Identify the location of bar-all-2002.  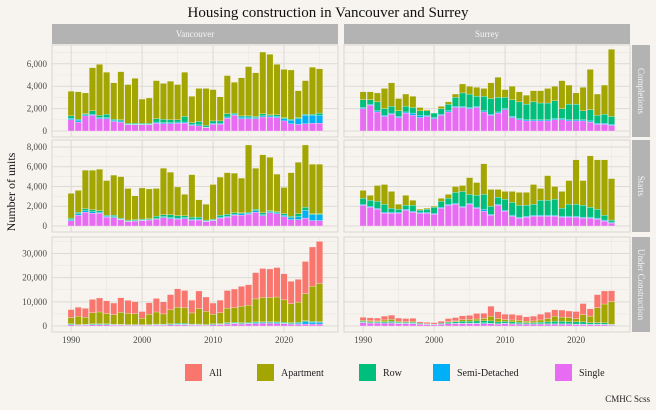
(156, 305).